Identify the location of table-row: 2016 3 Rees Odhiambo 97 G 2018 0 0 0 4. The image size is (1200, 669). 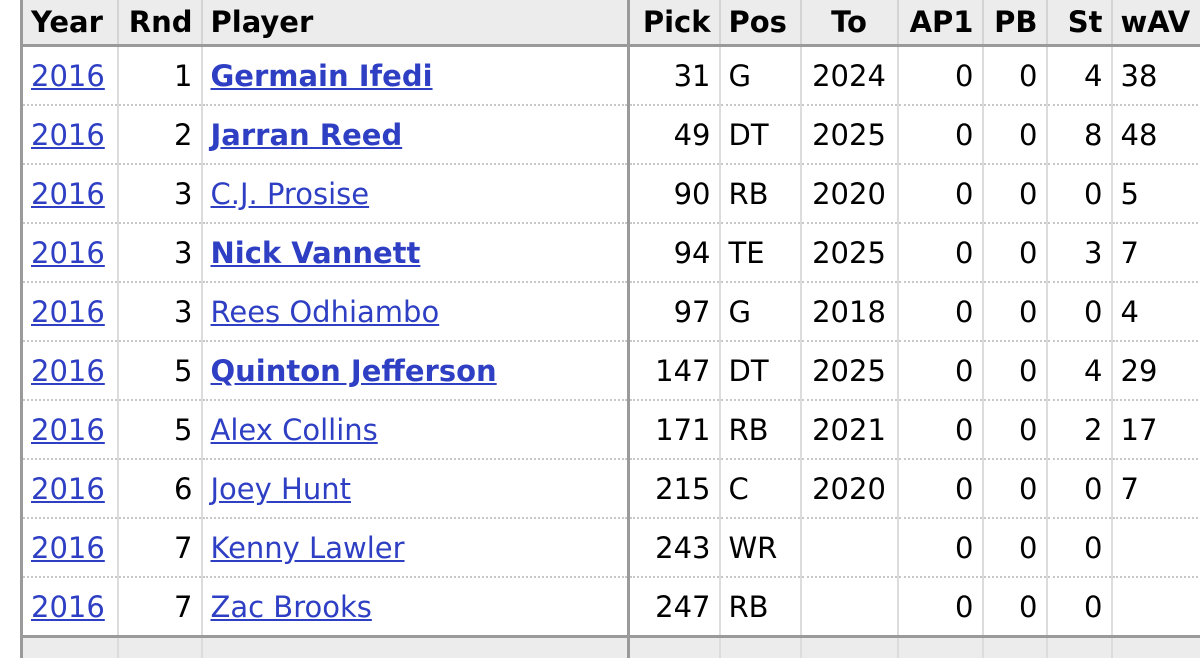
(610, 312).